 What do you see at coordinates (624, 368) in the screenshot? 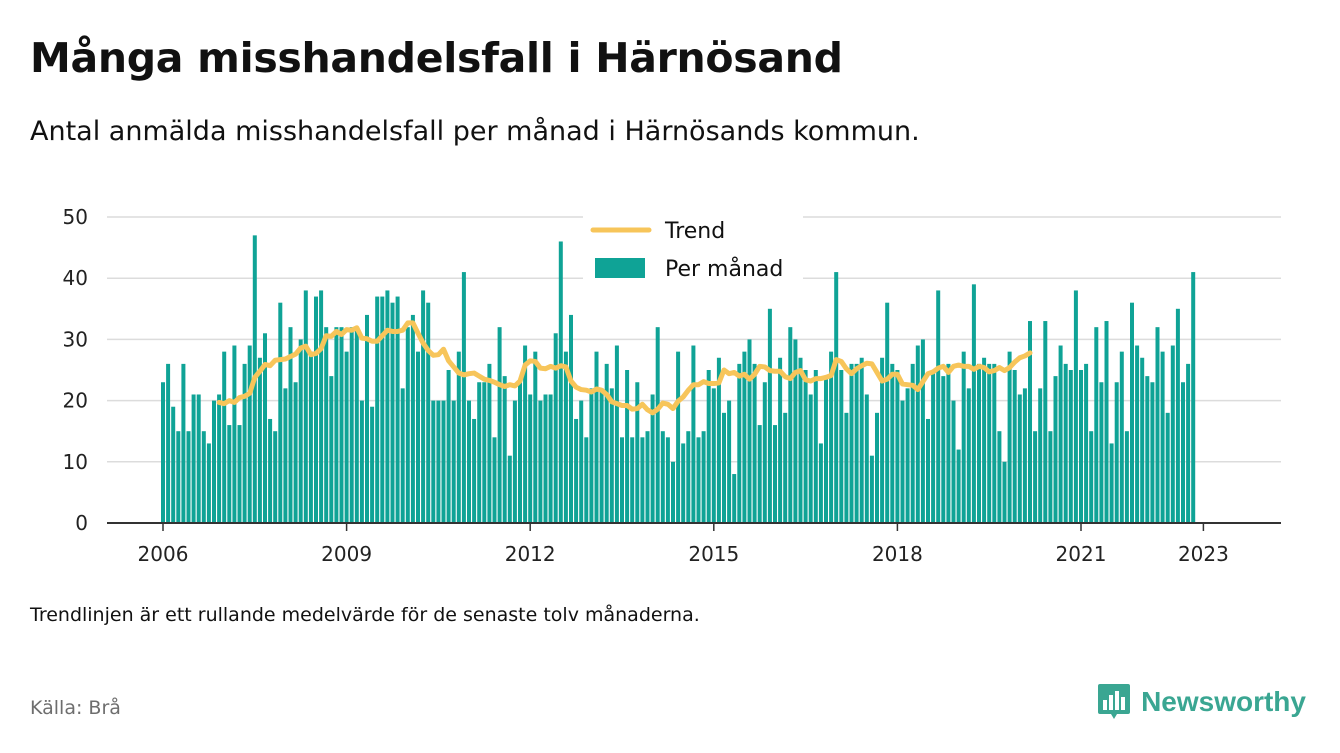
I see `trend-line` at bounding box center [624, 368].